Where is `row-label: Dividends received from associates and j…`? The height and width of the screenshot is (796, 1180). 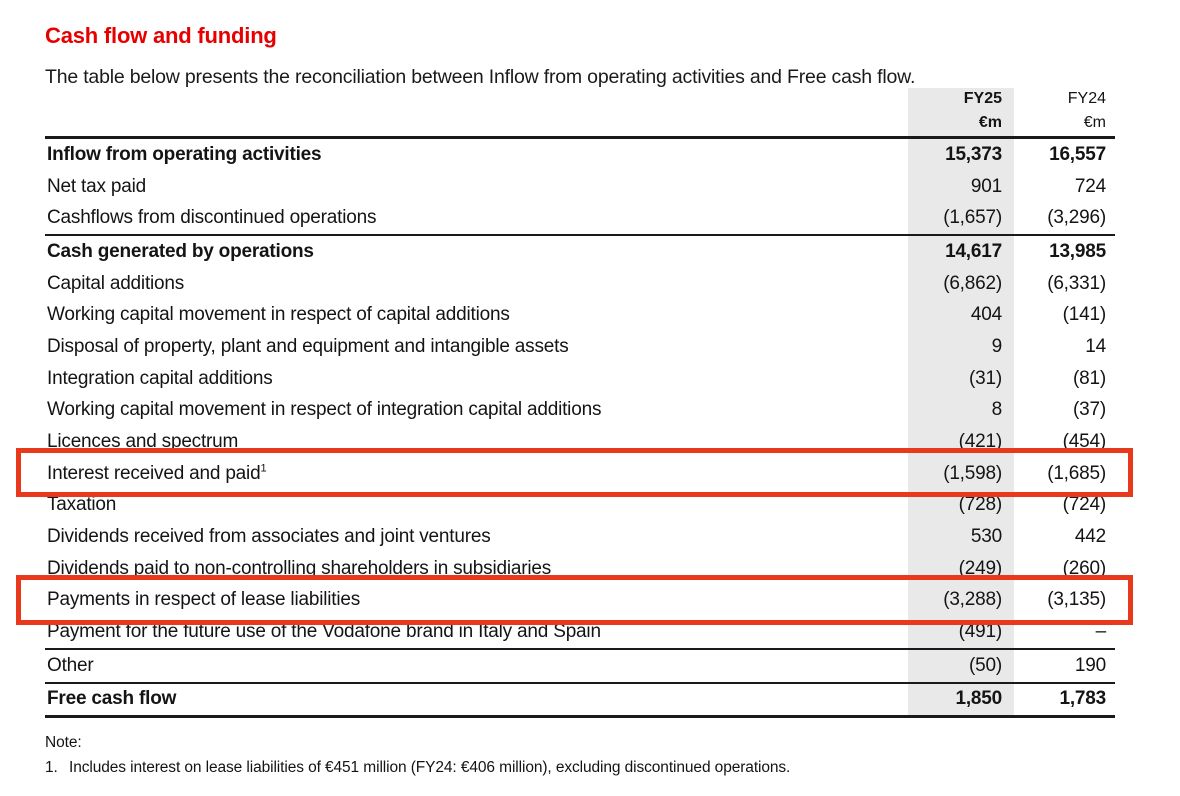
row-label: Dividends received from associates and j… is located at coordinates (269, 537).